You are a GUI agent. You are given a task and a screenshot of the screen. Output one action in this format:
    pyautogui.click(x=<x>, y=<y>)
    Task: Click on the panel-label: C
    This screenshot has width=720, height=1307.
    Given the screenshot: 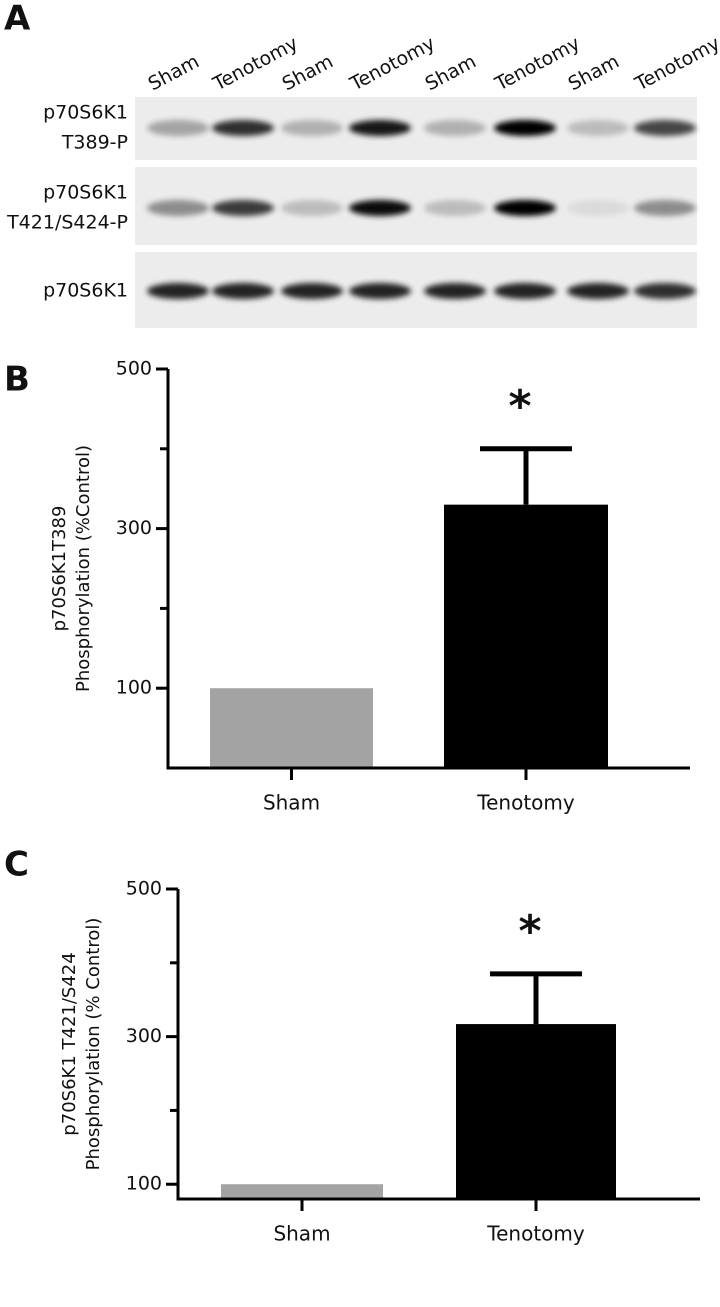 What is the action you would take?
    pyautogui.click(x=16, y=865)
    